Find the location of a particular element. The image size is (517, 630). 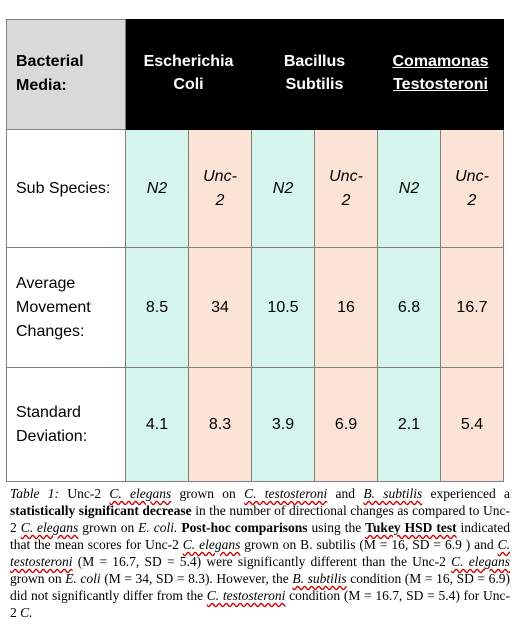

caption-species: C. is located at coordinates (26, 612).